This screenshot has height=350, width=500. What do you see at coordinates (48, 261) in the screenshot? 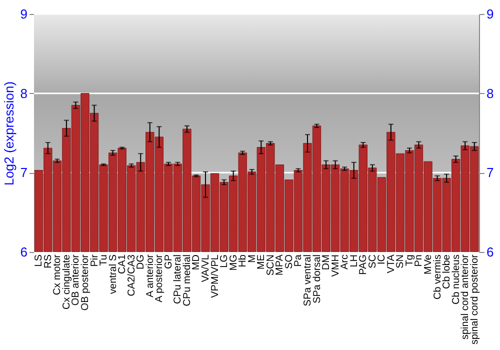
I see `x-tick-label: RS` at bounding box center [48, 261].